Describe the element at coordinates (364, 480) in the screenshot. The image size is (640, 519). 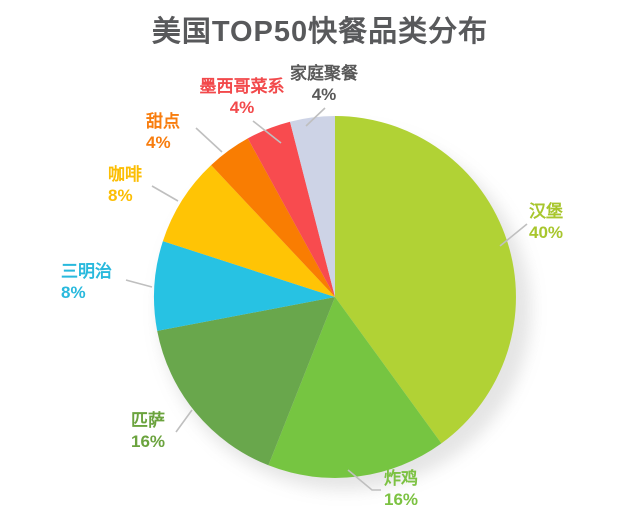
I see `leader-line-fried-chicken` at that location.